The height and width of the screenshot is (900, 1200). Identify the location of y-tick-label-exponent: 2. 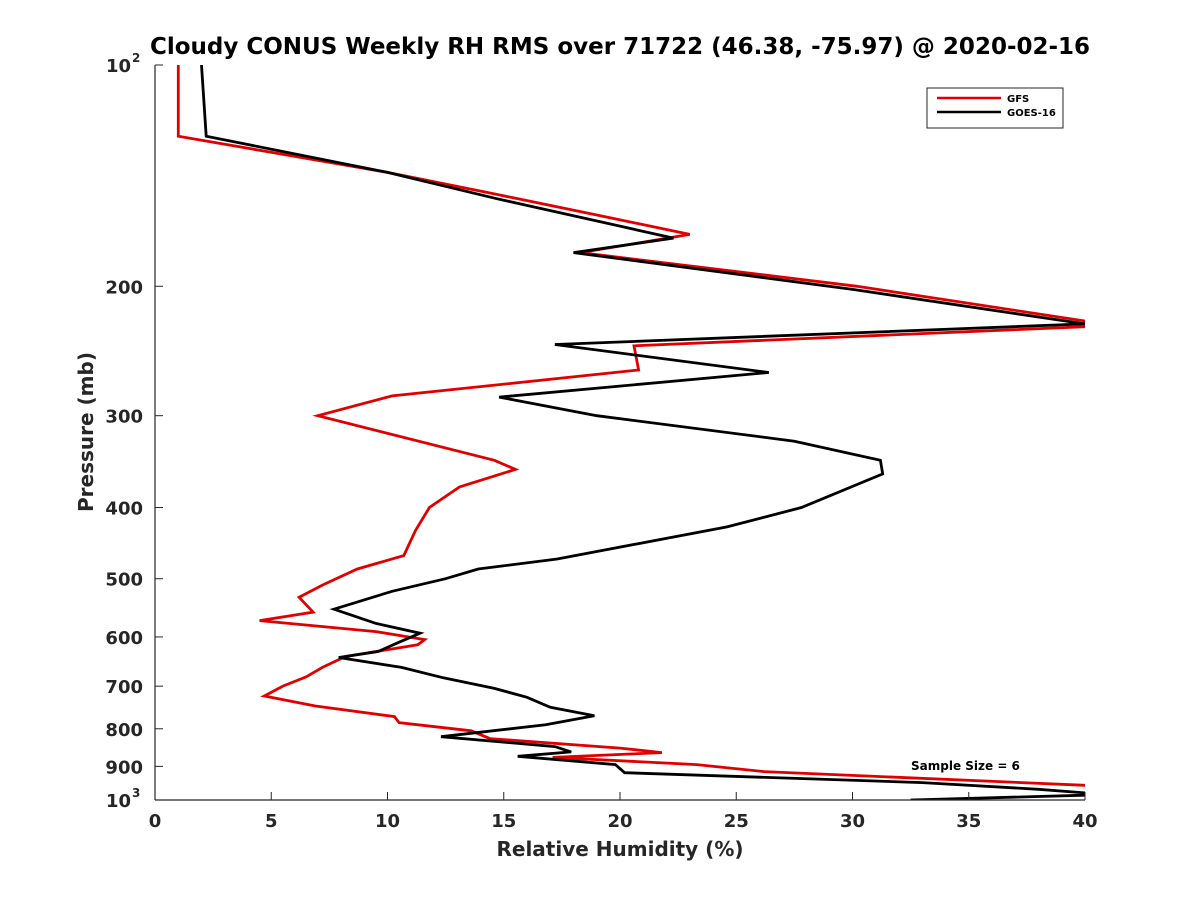
(136, 58).